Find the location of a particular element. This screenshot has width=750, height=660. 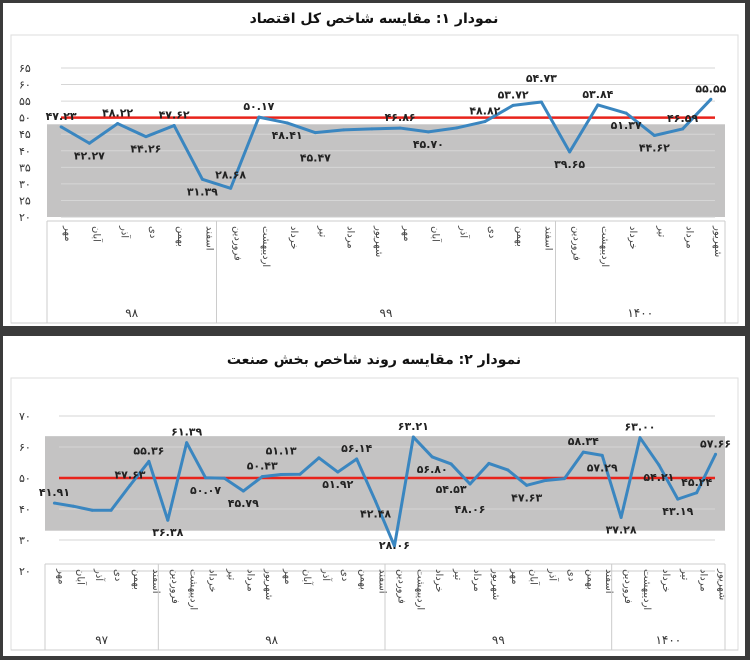

data-label: ۵۵.۵۵ is located at coordinates (710, 88).